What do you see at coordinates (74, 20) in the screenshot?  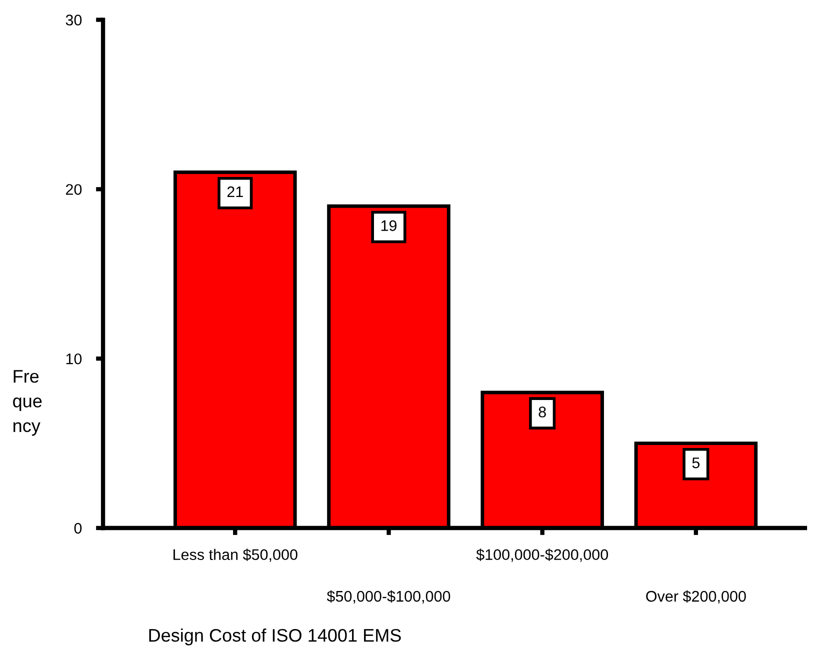 I see `y-tick-label: 30` at bounding box center [74, 20].